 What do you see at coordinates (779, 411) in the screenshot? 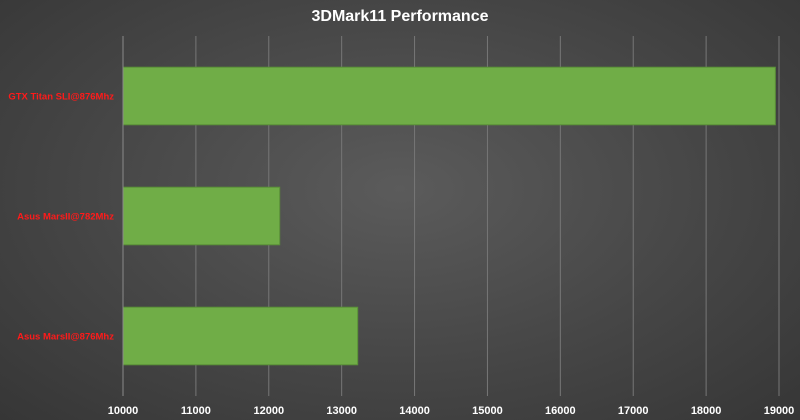
I see `x-tick-label: 19000` at bounding box center [779, 411].